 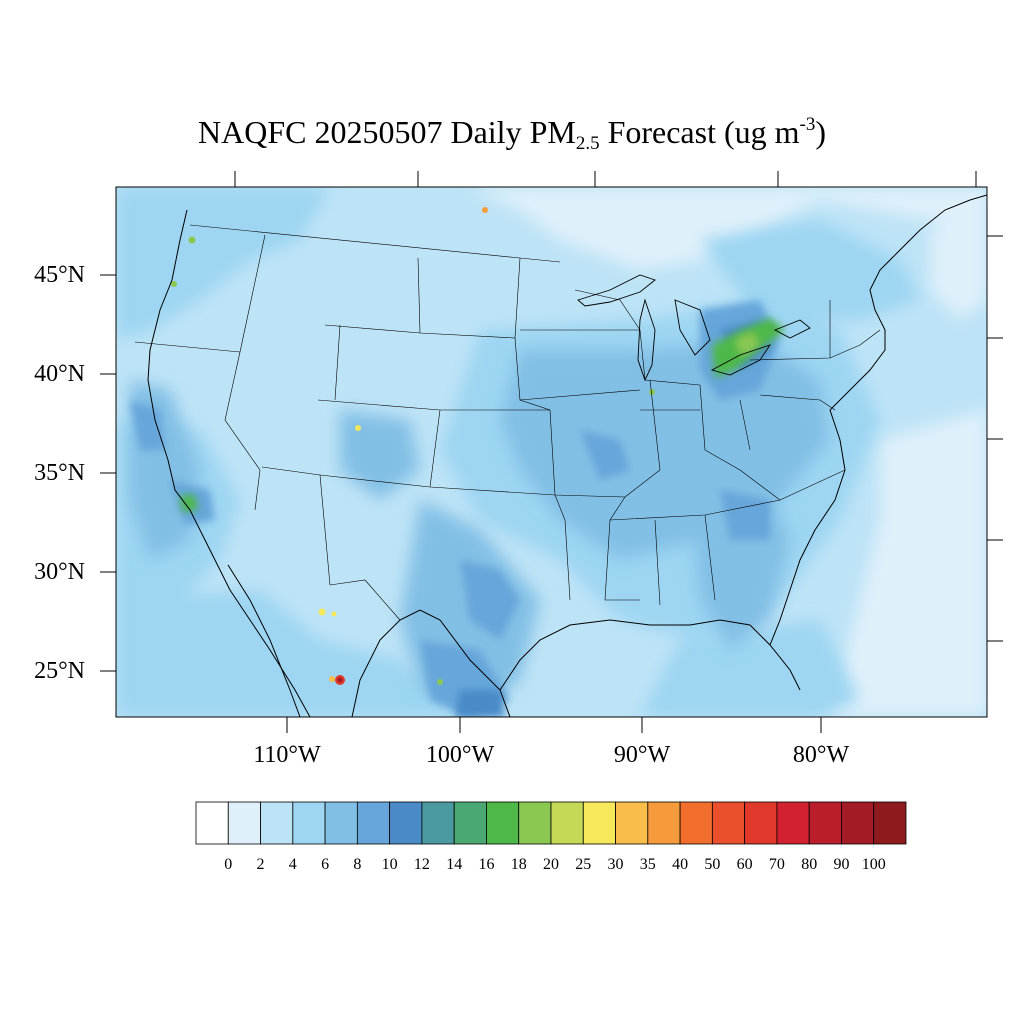 I want to click on lon-label-110w: 110°W, so click(x=287, y=755).